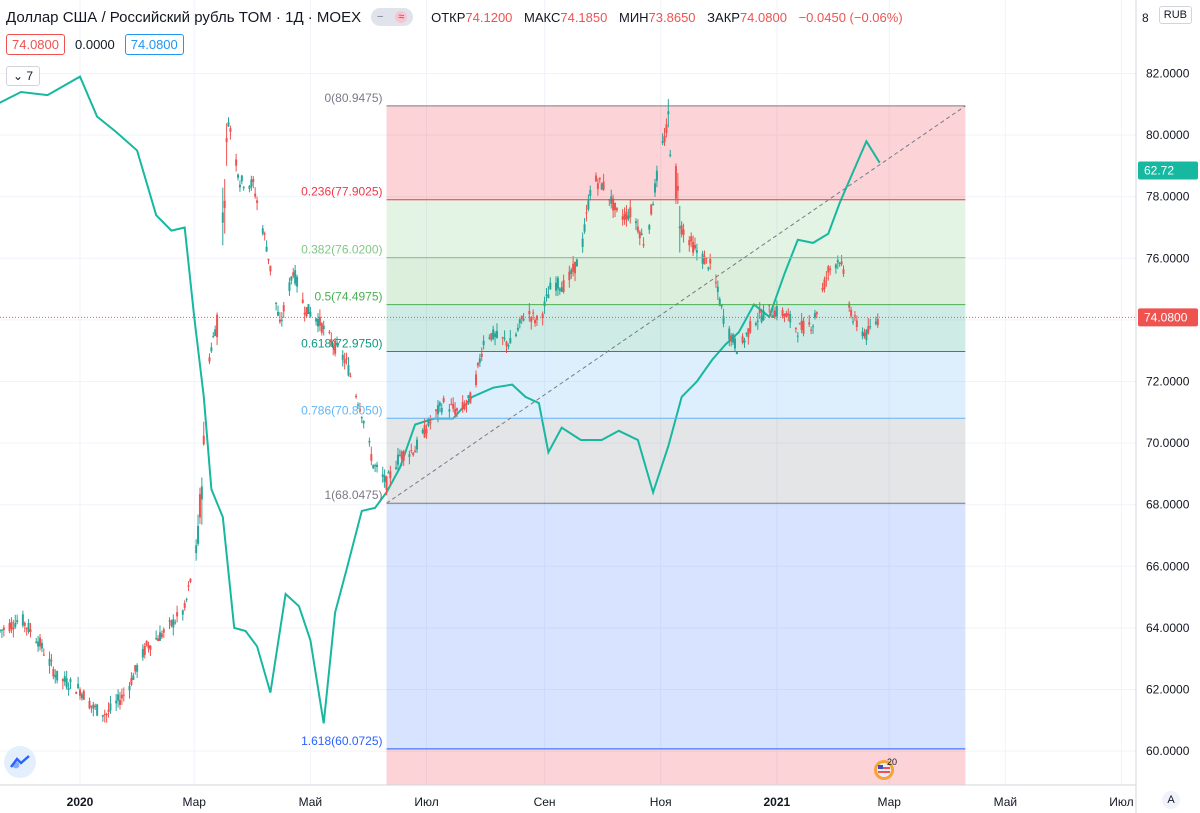 The image size is (1200, 813). Describe the element at coordinates (401, 17) in the screenshot. I see `wave-icon: ≈` at that location.